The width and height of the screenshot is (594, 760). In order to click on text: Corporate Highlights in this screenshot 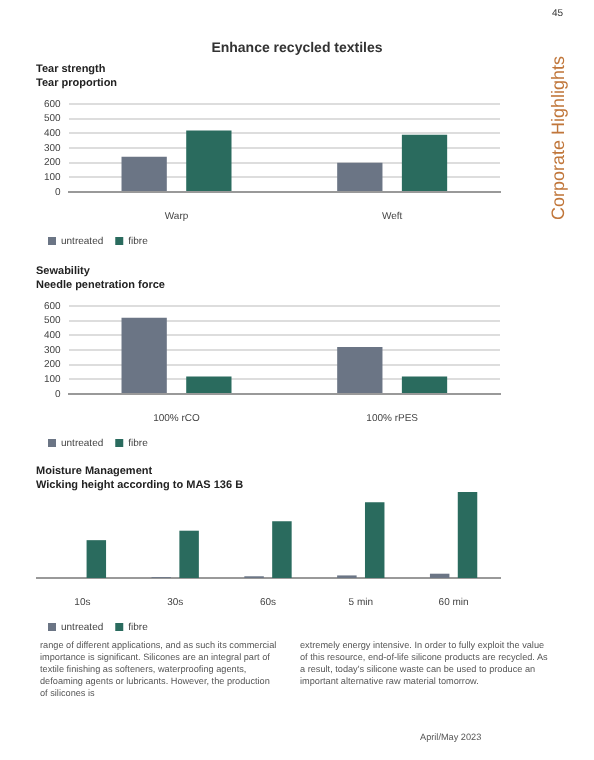, I will do `click(558, 137)`.